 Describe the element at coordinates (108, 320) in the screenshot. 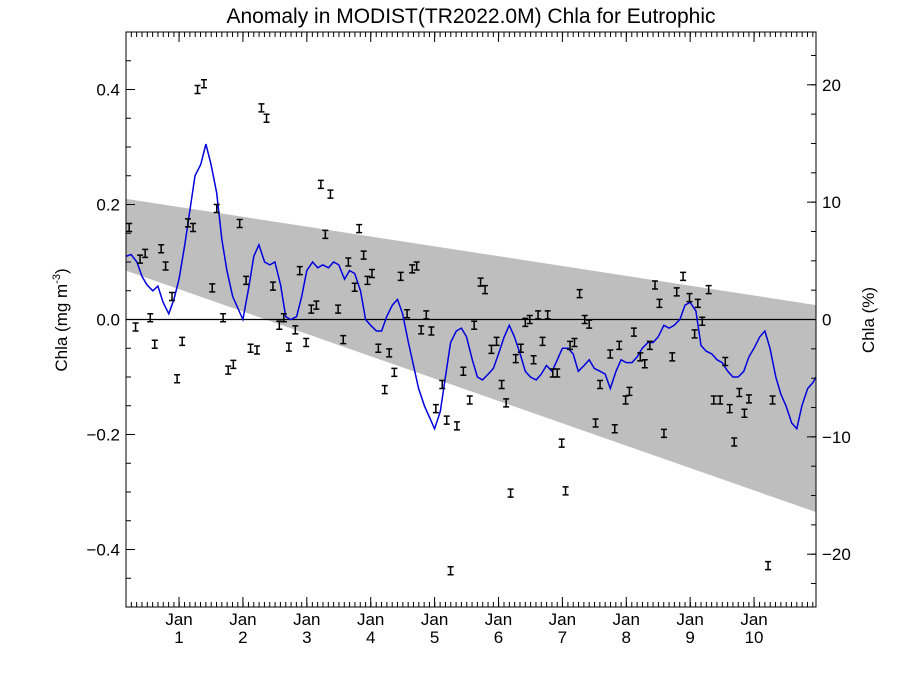

I see `y-tick-label: 0.0` at that location.